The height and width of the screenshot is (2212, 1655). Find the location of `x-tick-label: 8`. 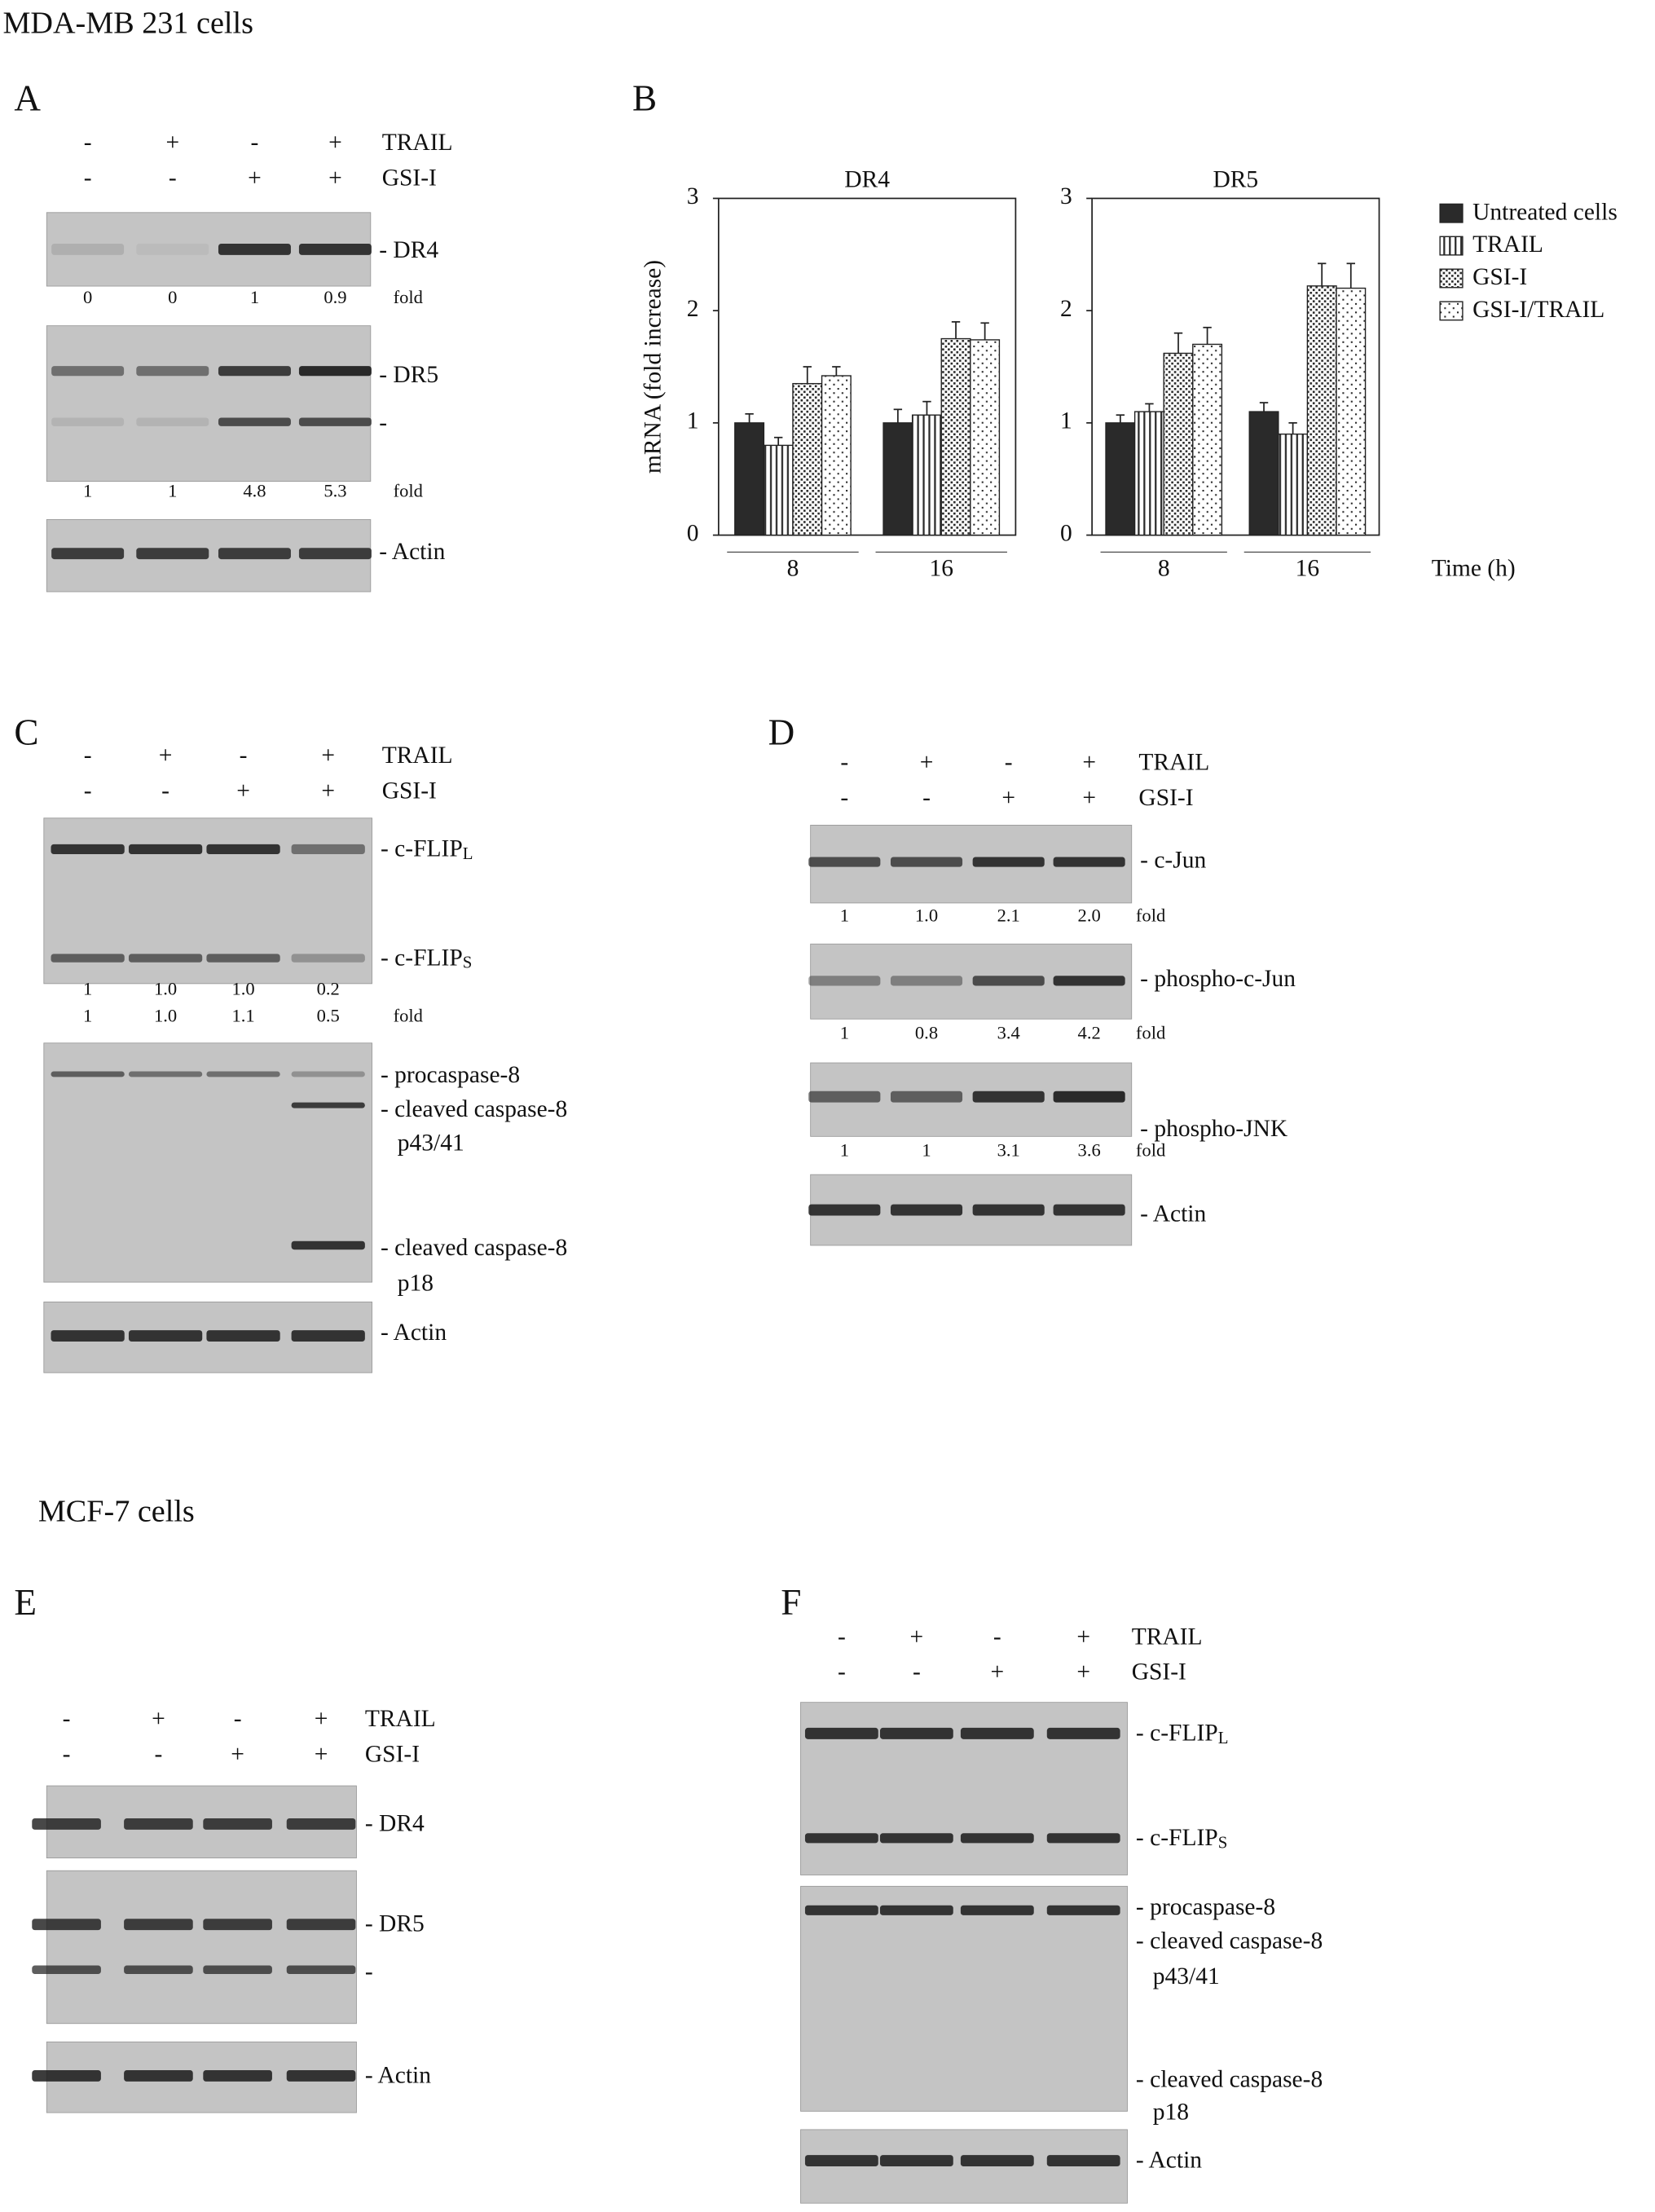

x-tick-label: 8 is located at coordinates (793, 569).